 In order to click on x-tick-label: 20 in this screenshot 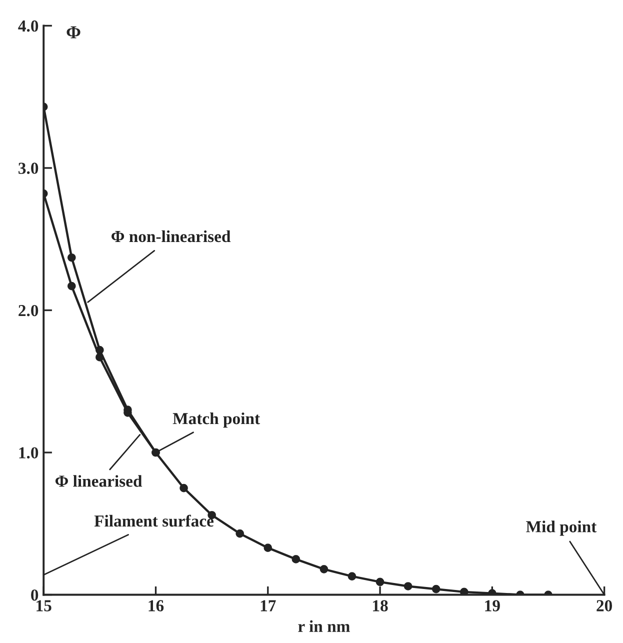, I will do `click(604, 606)`.